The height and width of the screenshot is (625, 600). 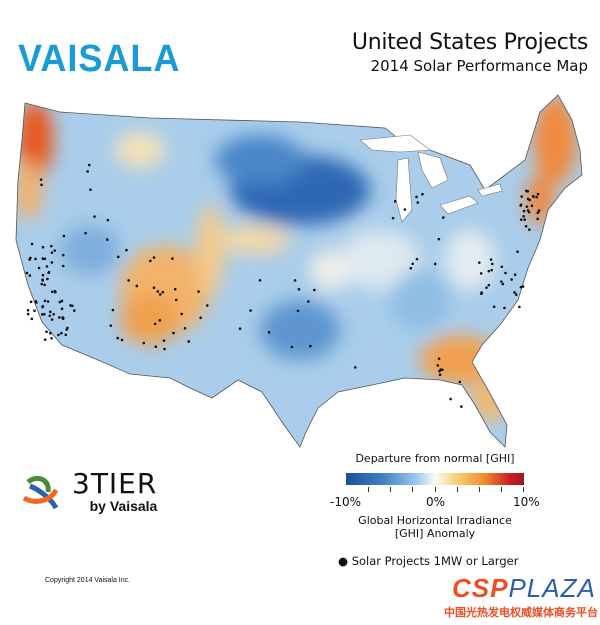 What do you see at coordinates (428, 561) in the screenshot?
I see `marker-legend: ● Solar Projects 1MW or Larger` at bounding box center [428, 561].